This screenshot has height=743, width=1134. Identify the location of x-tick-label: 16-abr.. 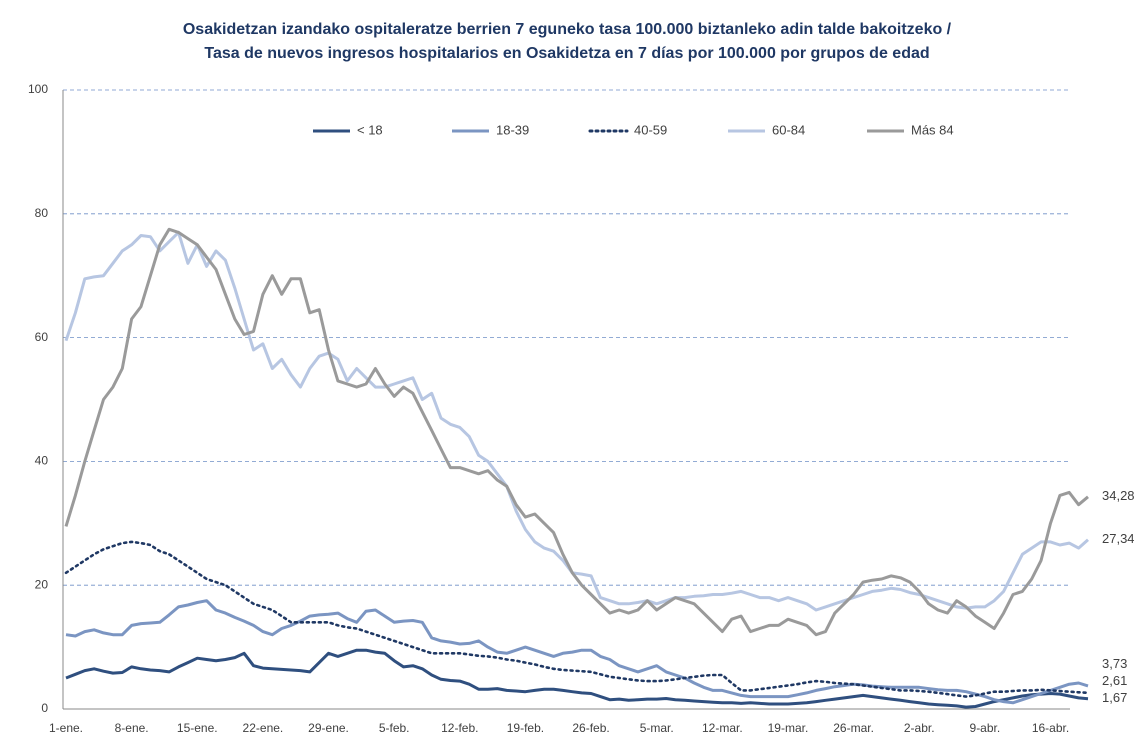
(1050, 728).